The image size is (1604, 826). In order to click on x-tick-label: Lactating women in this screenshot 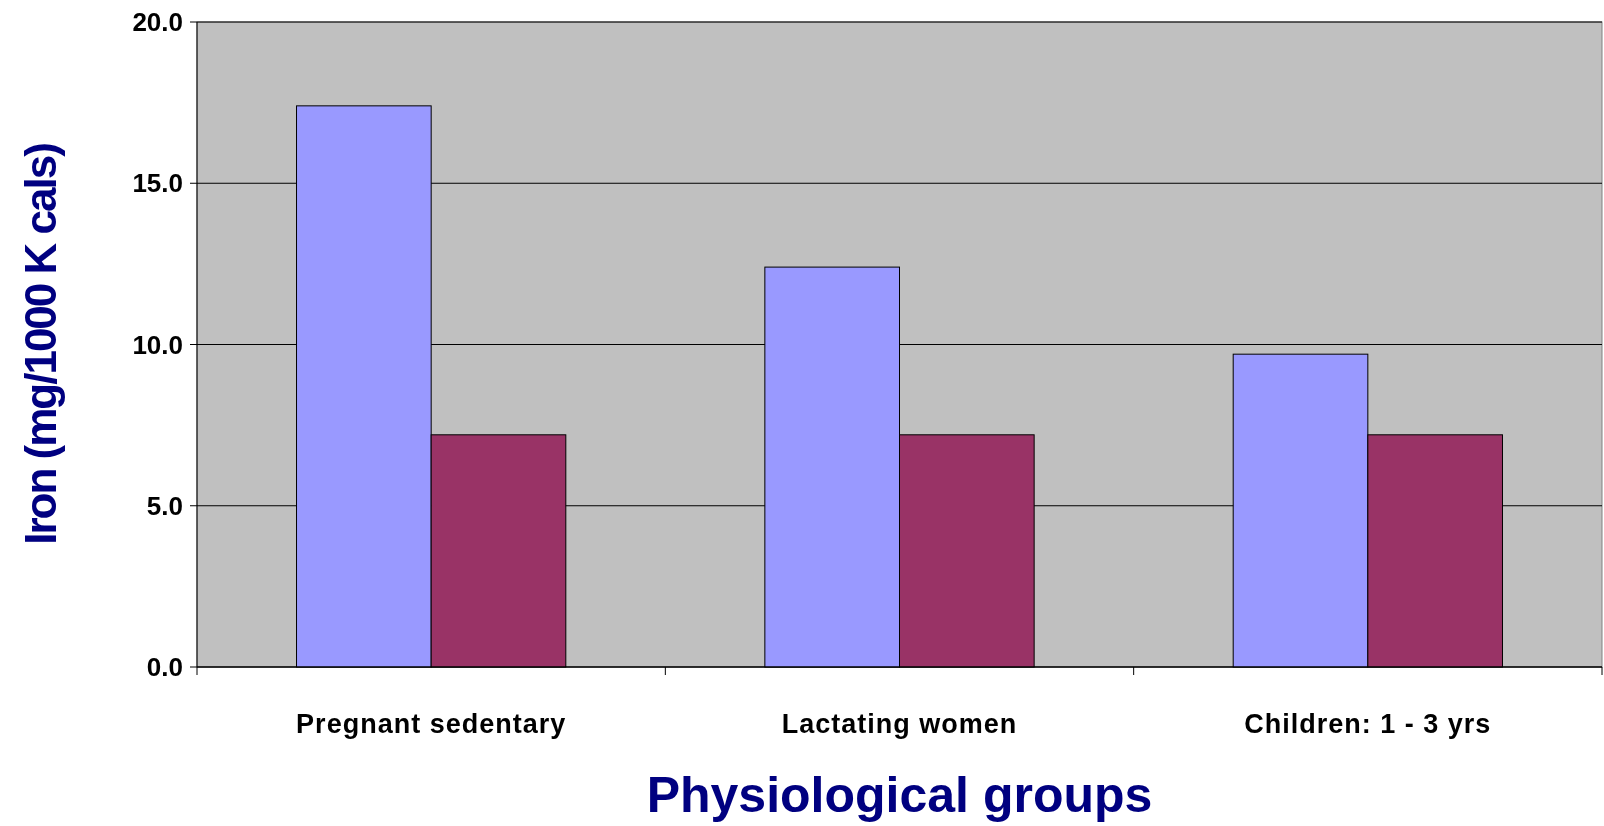, I will do `click(899, 724)`.